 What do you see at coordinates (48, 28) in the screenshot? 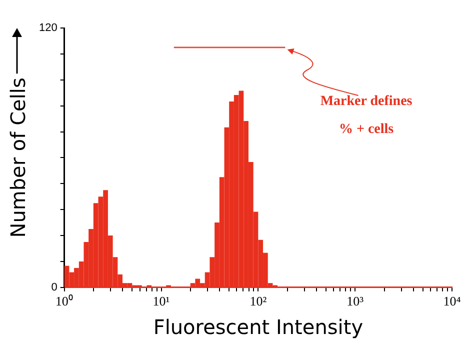
I see `y-tick-label: 120` at bounding box center [48, 28].